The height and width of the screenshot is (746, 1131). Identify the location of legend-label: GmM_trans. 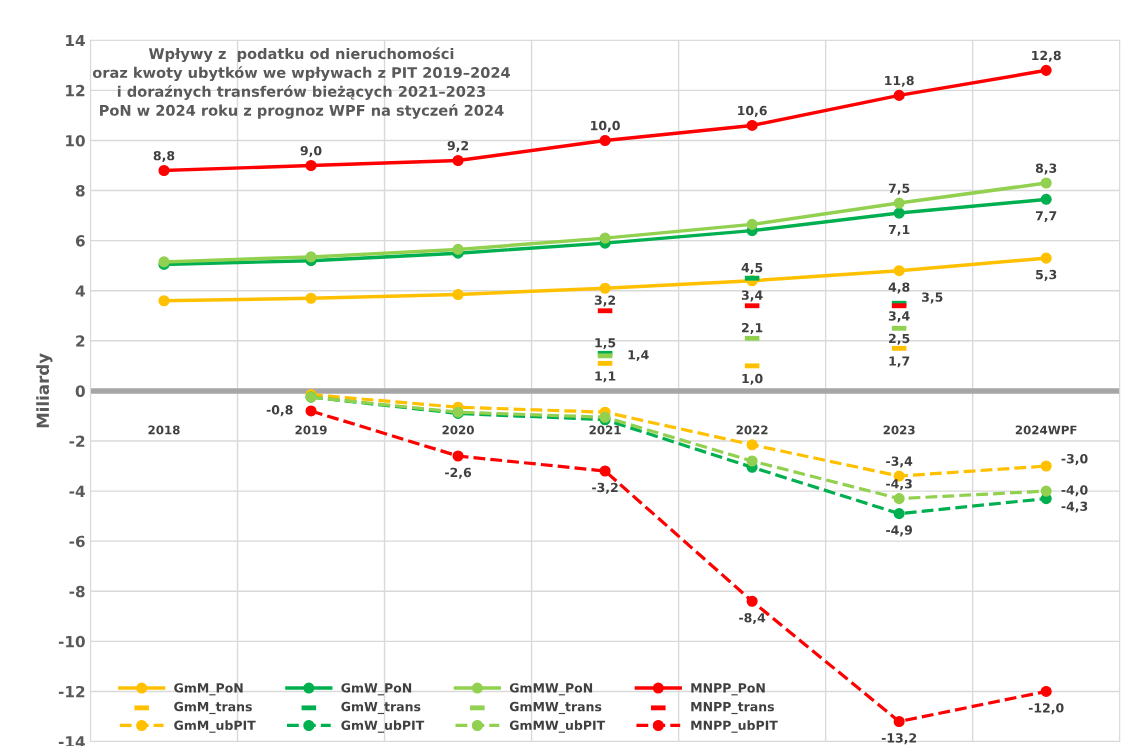
(213, 708).